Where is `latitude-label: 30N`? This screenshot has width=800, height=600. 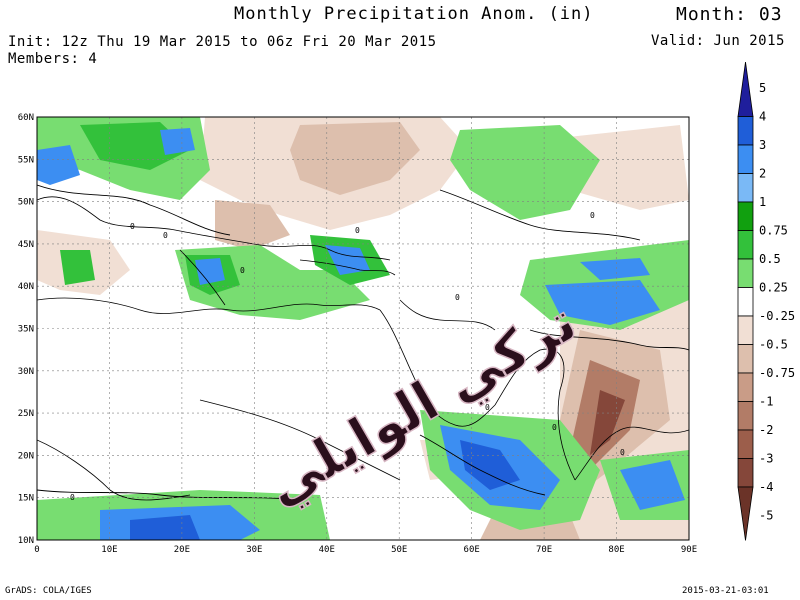 latitude-label: 30N is located at coordinates (26, 372).